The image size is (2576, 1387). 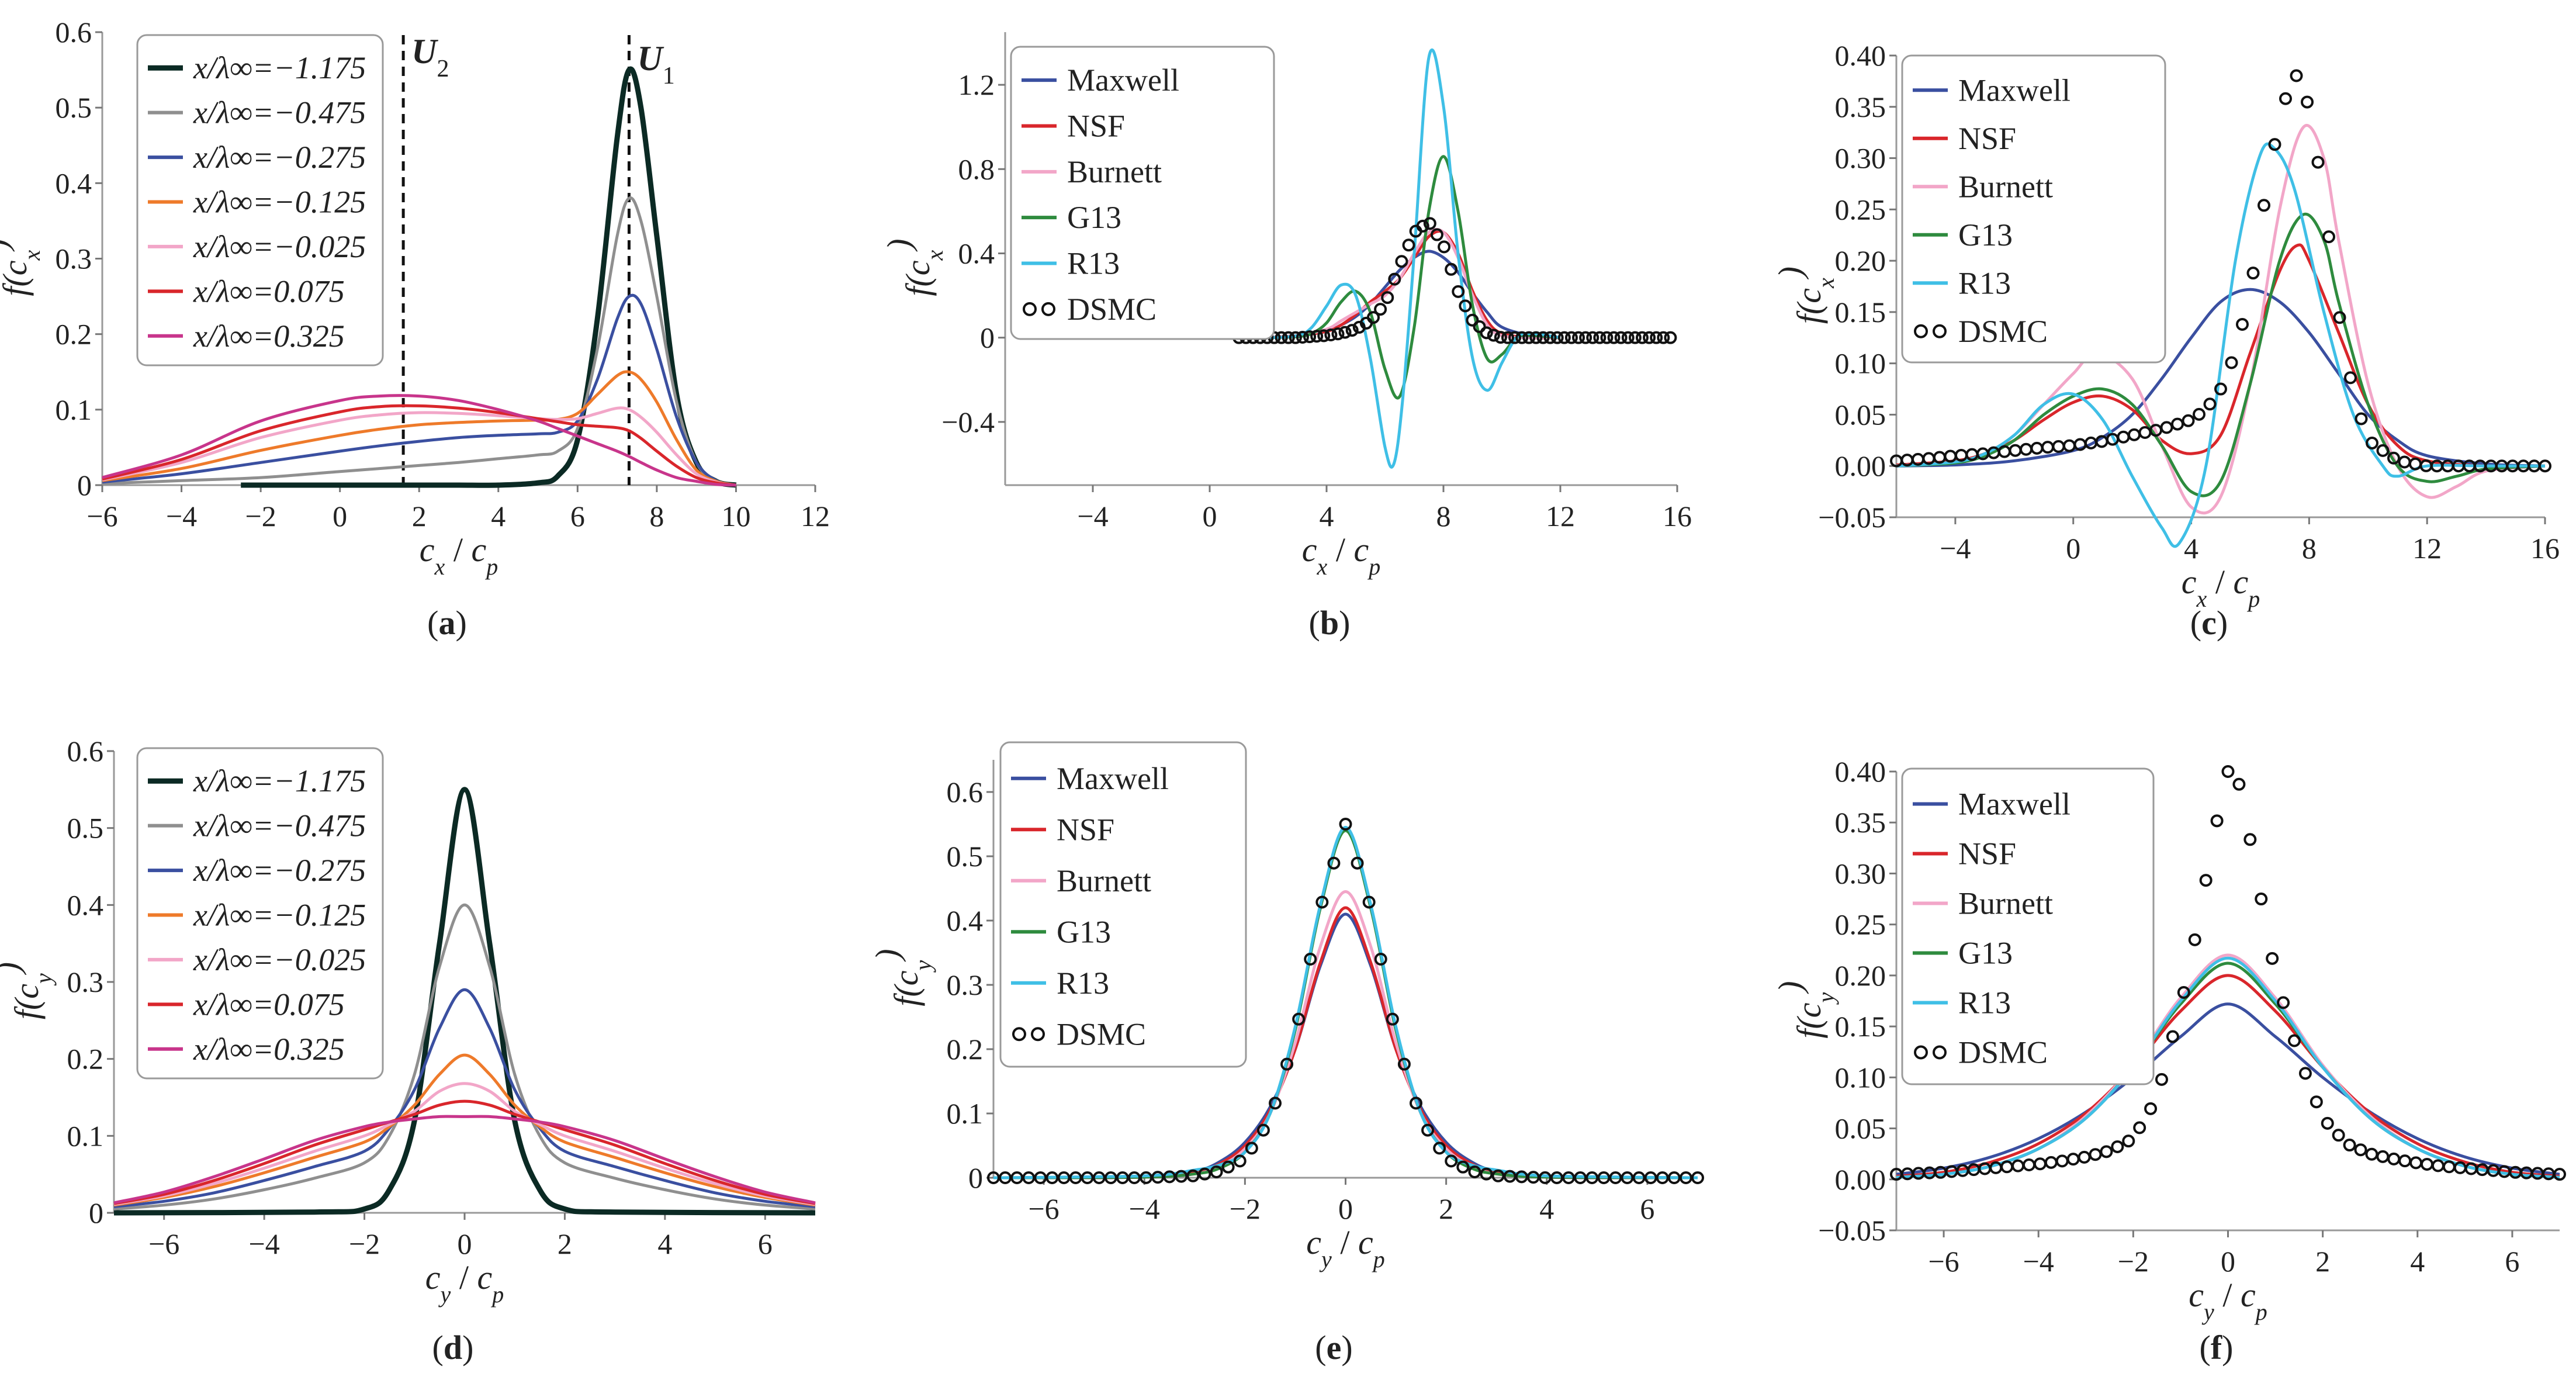 What do you see at coordinates (74, 32) in the screenshot?
I see `y-tick-label: 0.6` at bounding box center [74, 32].